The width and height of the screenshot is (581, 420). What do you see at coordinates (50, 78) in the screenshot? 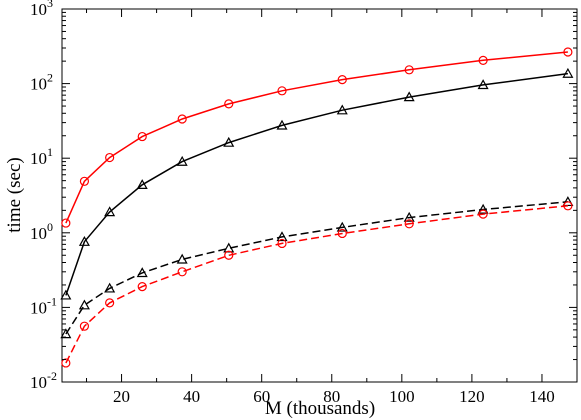
I see `y-tick-exponent: 2` at bounding box center [50, 78].